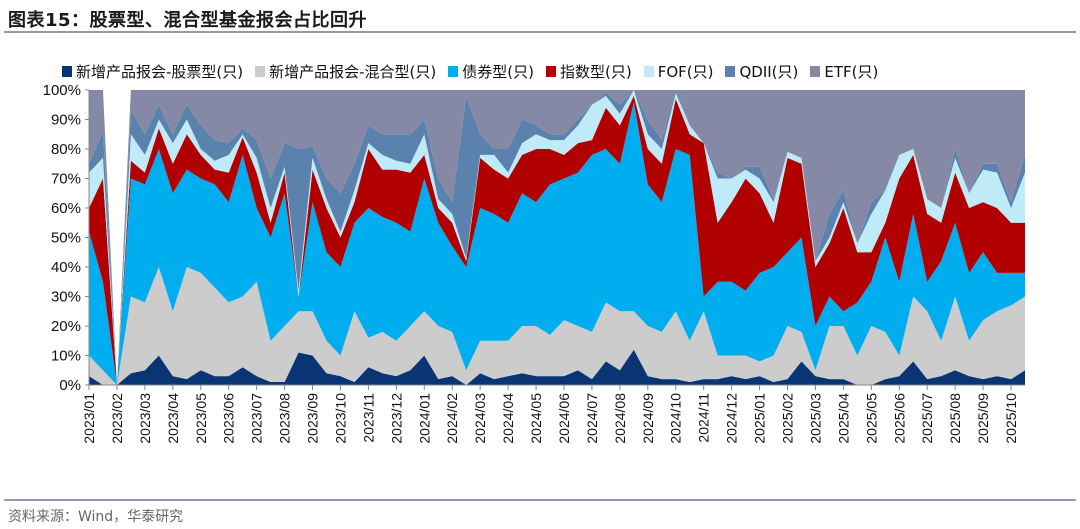  Describe the element at coordinates (66, 238) in the screenshot. I see `y-tick-label: 50%` at that location.